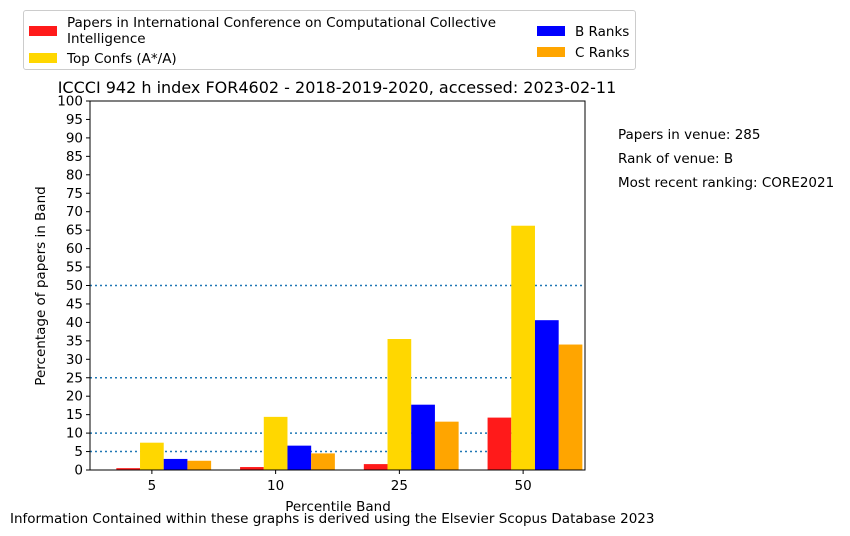 This screenshot has width=850, height=536. I want to click on most-recent-ranking: Most recent ranking: CORE2021, so click(726, 183).